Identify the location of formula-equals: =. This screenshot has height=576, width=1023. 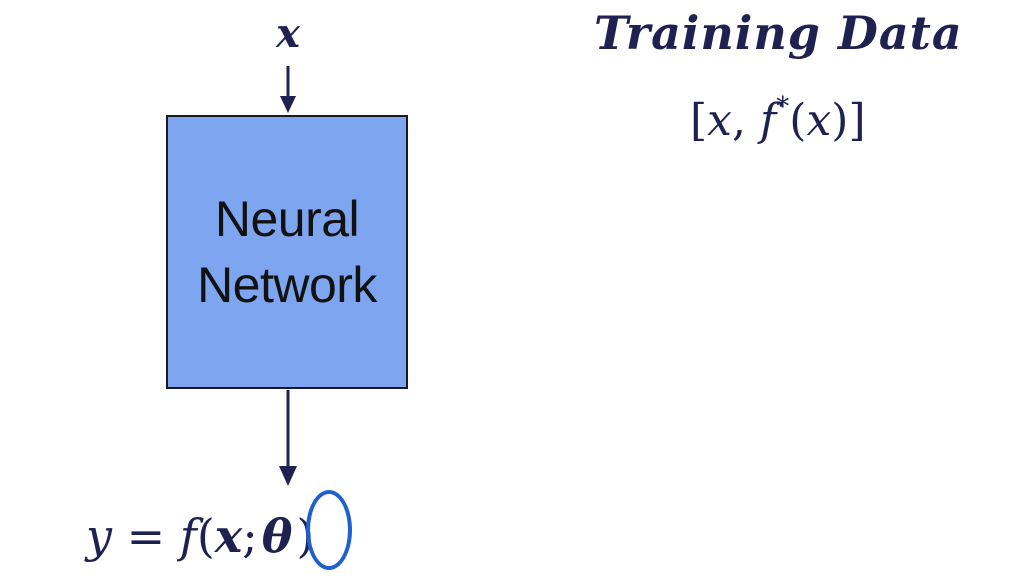
(146, 536).